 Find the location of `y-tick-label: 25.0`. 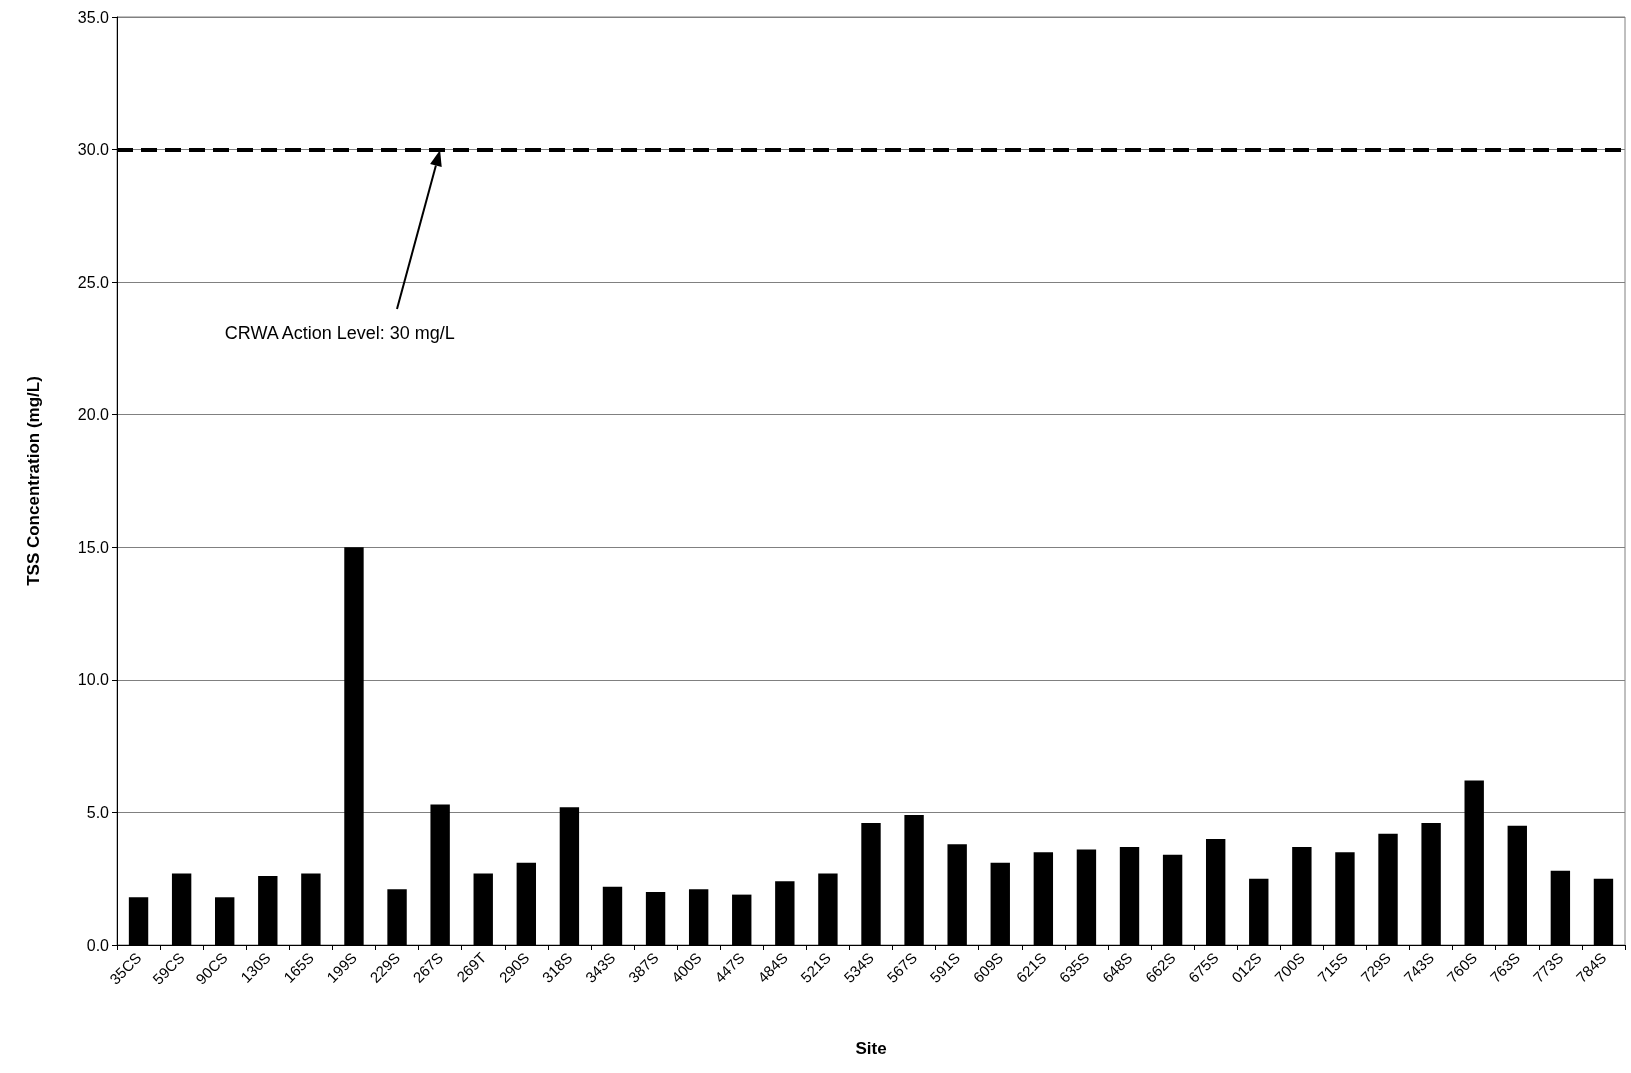

y-tick-label: 25.0 is located at coordinates (93, 282).